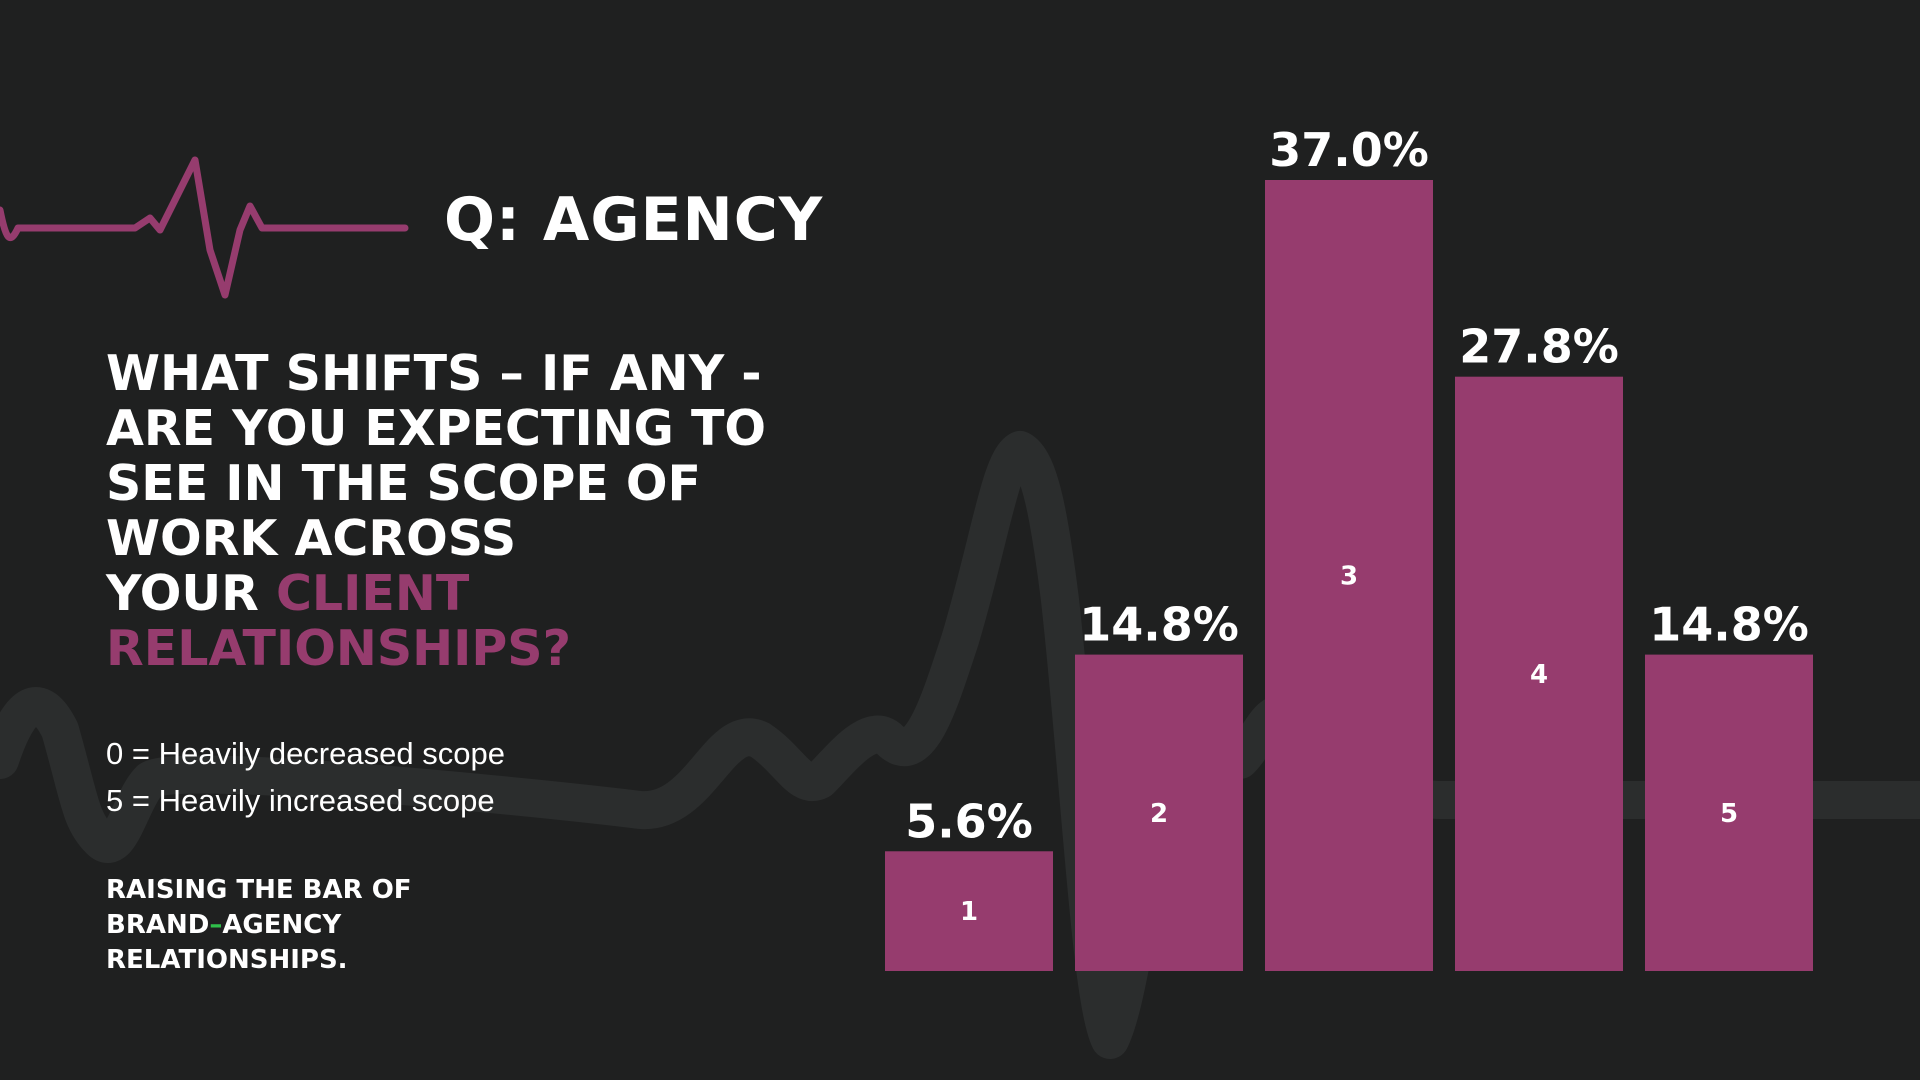  I want to click on category-label: 2, so click(1159, 814).